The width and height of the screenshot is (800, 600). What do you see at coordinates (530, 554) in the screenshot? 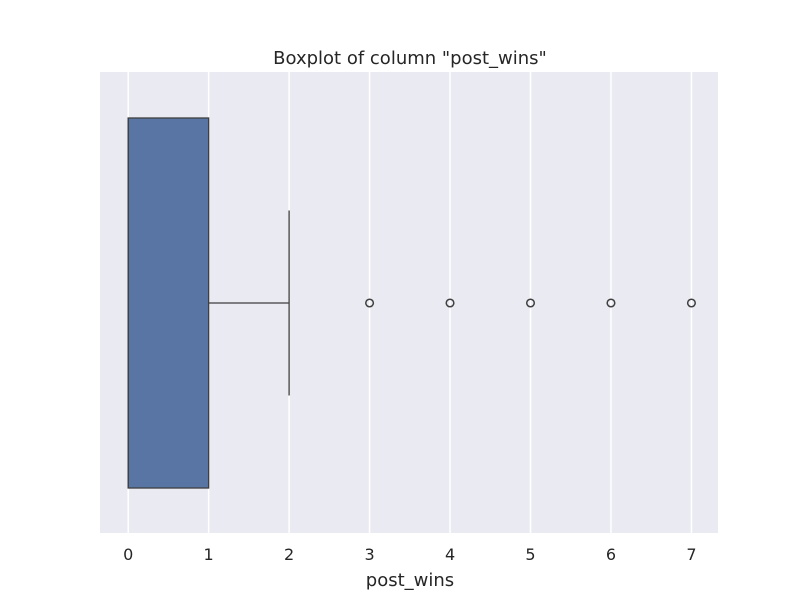
I see `x-tick-label-5: 5` at bounding box center [530, 554].